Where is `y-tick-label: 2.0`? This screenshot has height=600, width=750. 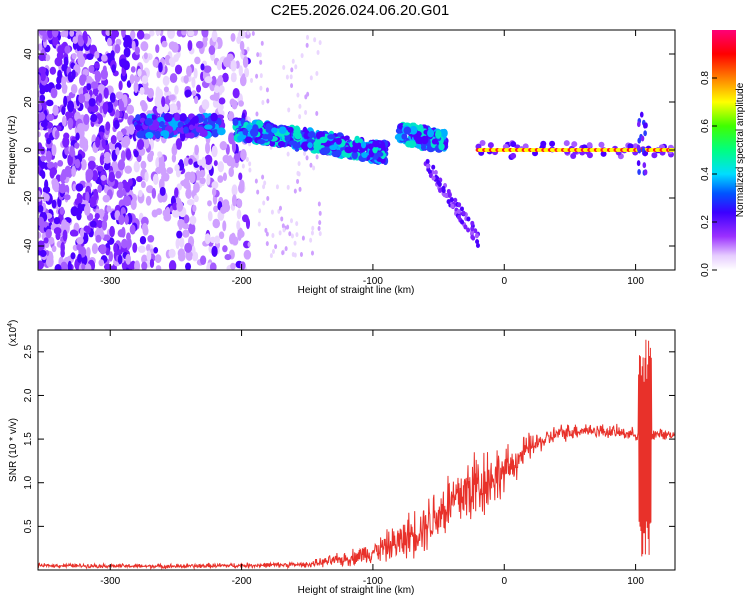
y-tick-label: 2.0 is located at coordinates (28, 395).